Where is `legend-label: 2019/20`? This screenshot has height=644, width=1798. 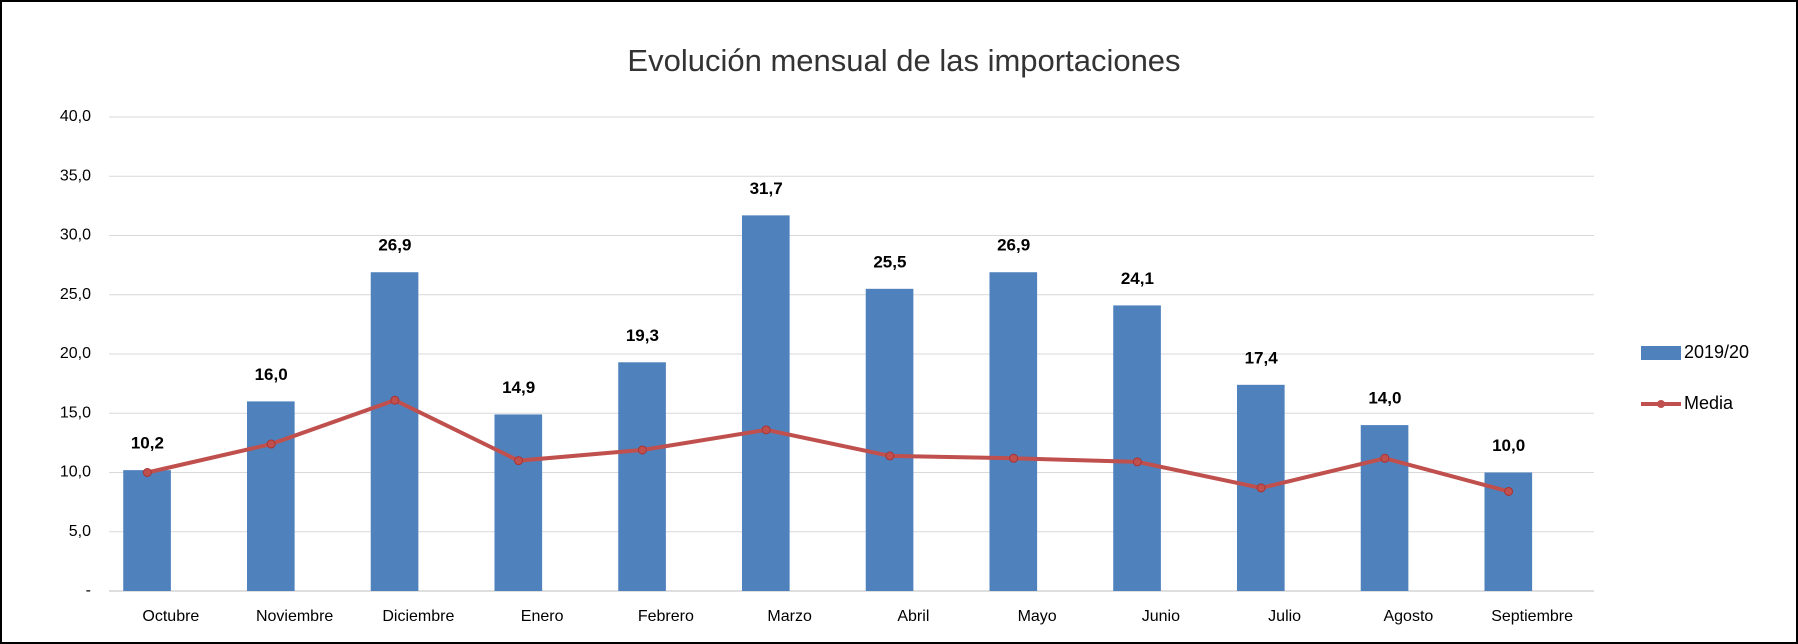
legend-label: 2019/20 is located at coordinates (1716, 352).